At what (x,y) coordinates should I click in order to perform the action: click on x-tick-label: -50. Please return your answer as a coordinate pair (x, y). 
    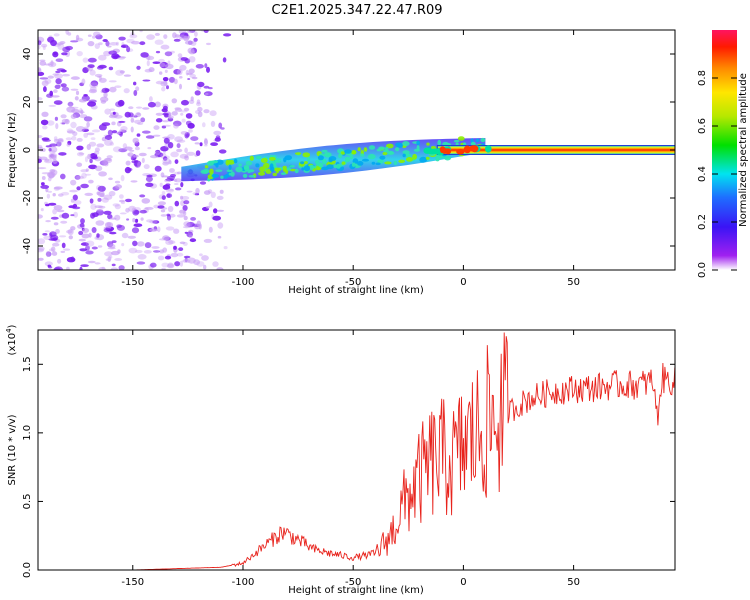
    Looking at the image, I should click on (353, 282).